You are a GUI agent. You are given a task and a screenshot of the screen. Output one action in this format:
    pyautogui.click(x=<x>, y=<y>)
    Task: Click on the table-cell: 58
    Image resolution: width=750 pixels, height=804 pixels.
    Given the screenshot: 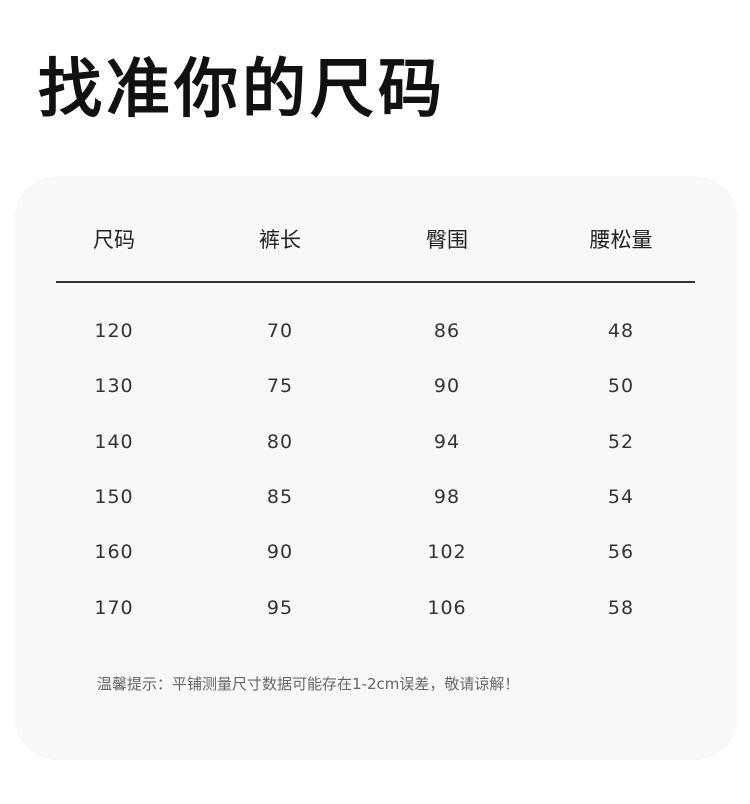 What is the action you would take?
    pyautogui.click(x=621, y=608)
    